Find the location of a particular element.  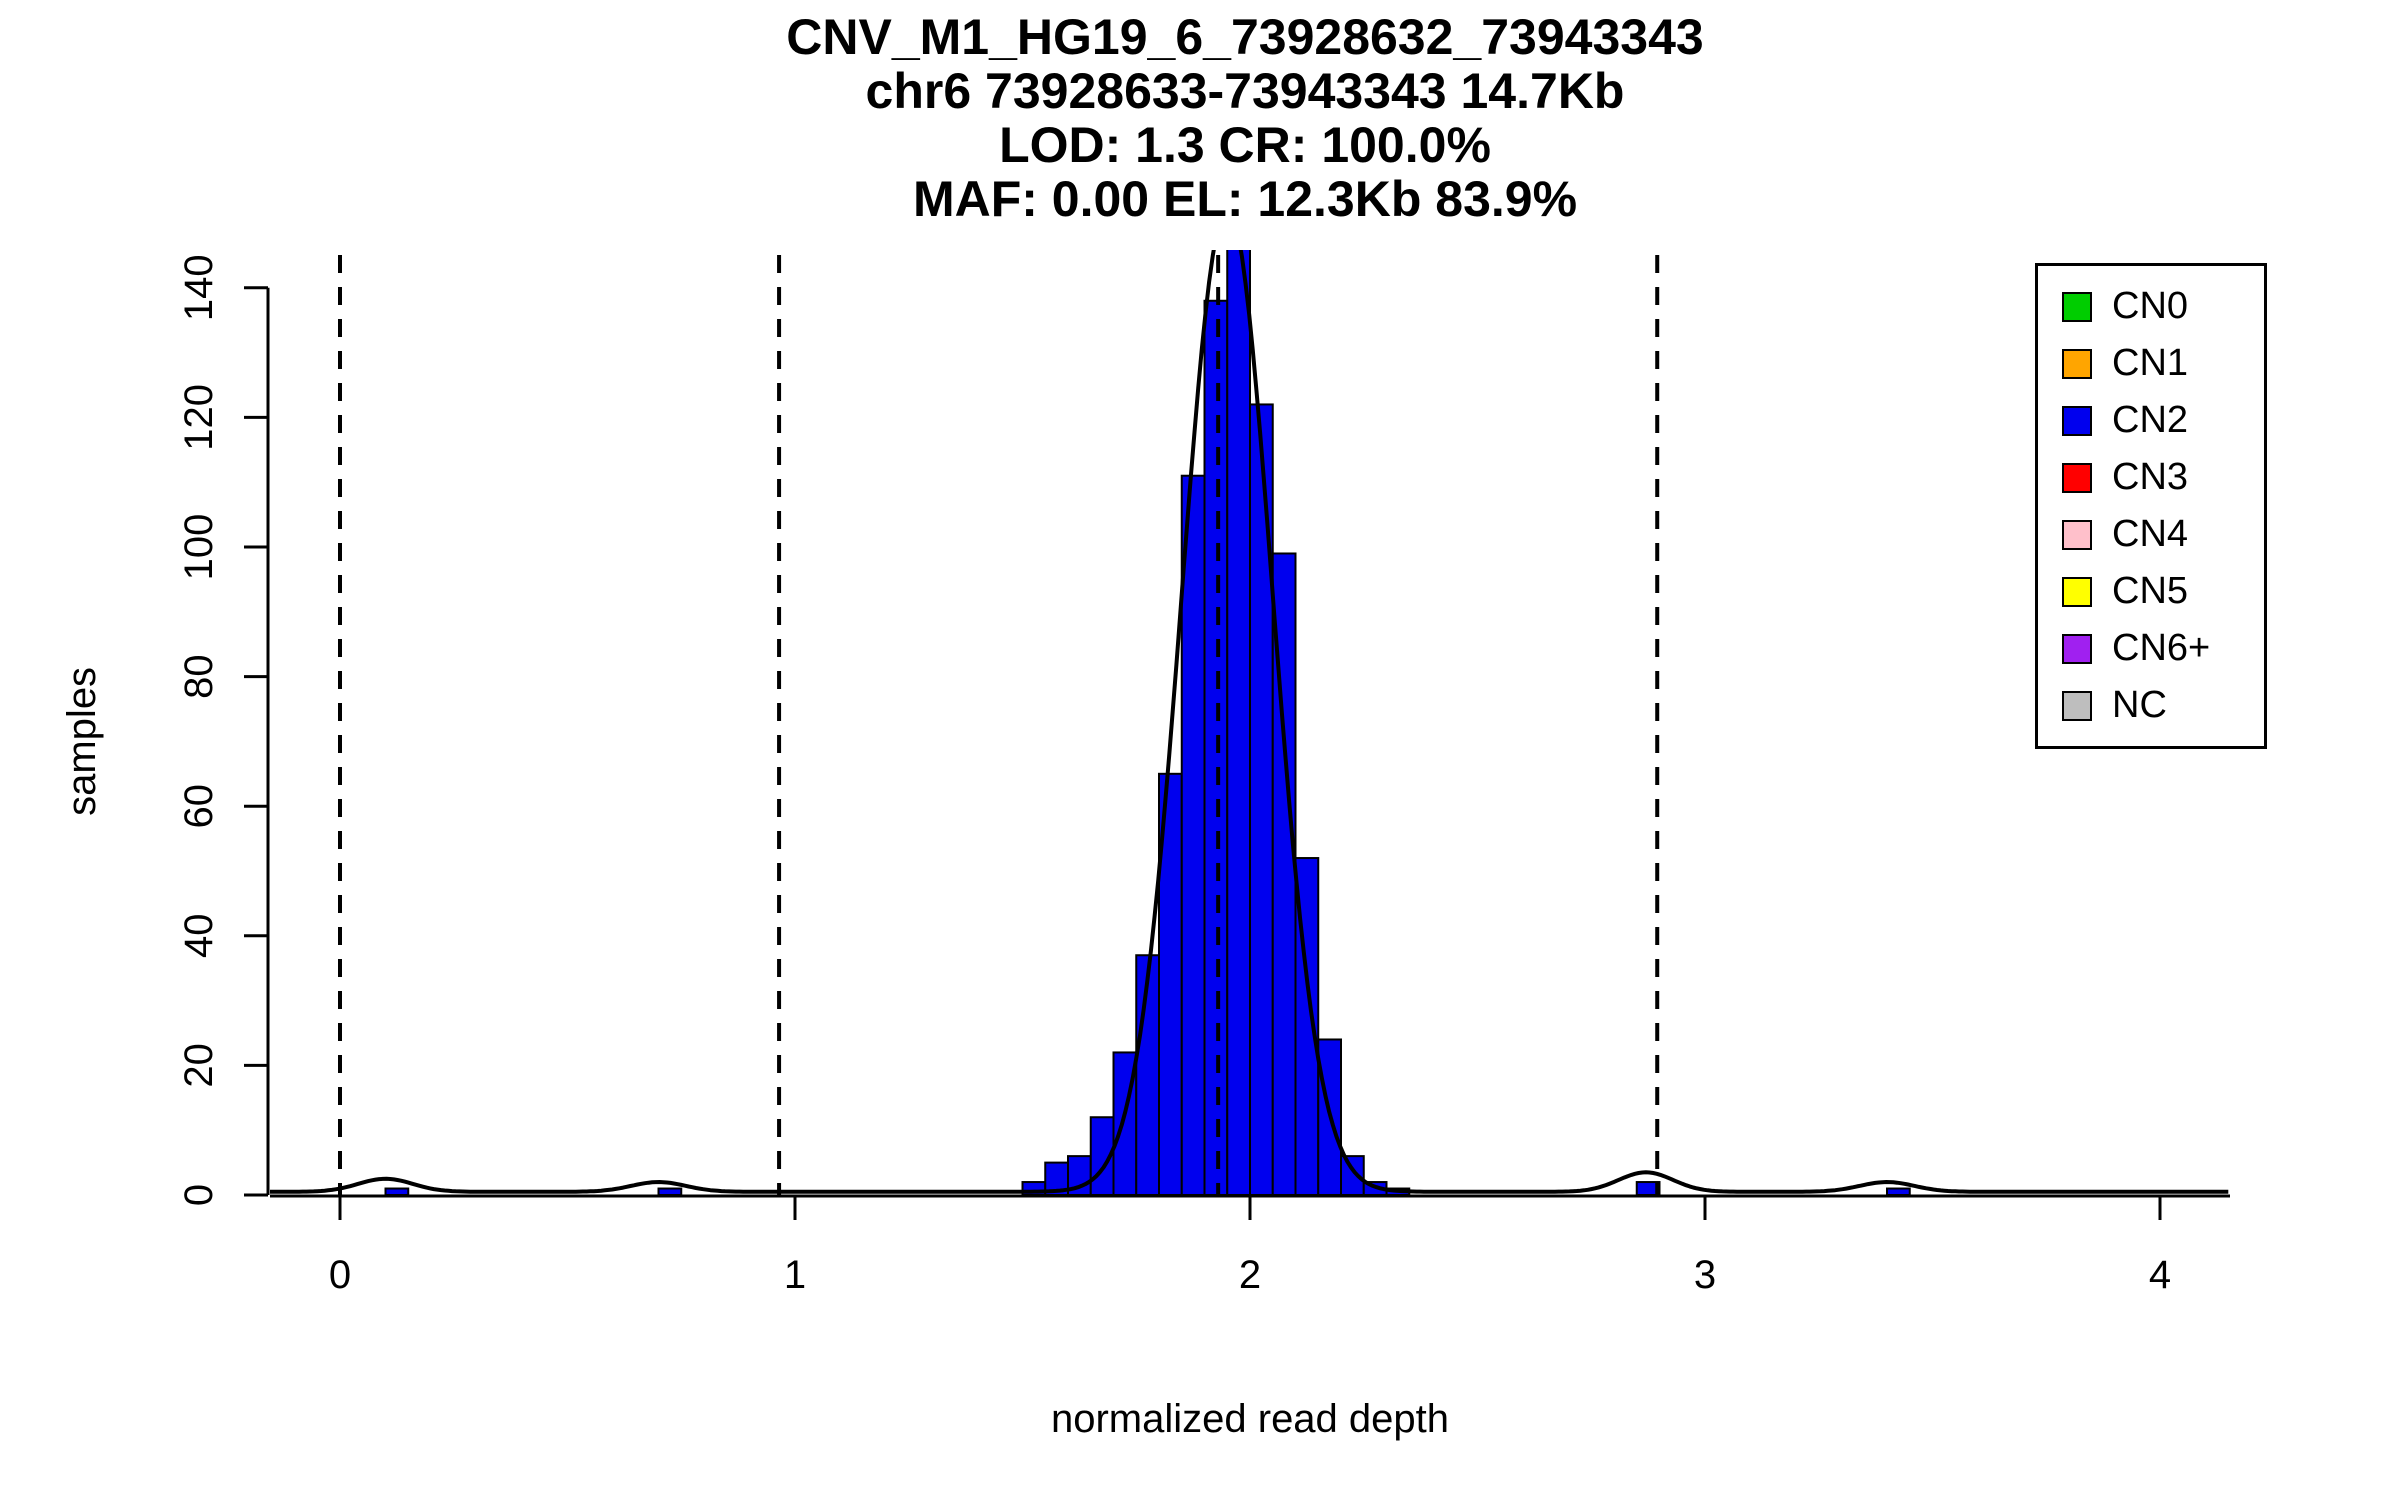

y-tick-label: 40 is located at coordinates (199, 936).